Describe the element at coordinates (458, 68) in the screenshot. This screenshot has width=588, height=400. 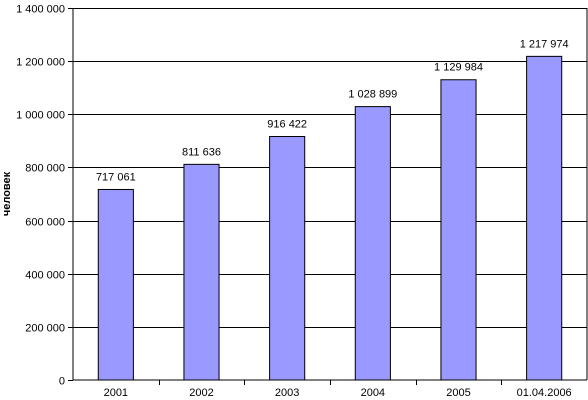
I see `data-label: 1 129 984` at that location.